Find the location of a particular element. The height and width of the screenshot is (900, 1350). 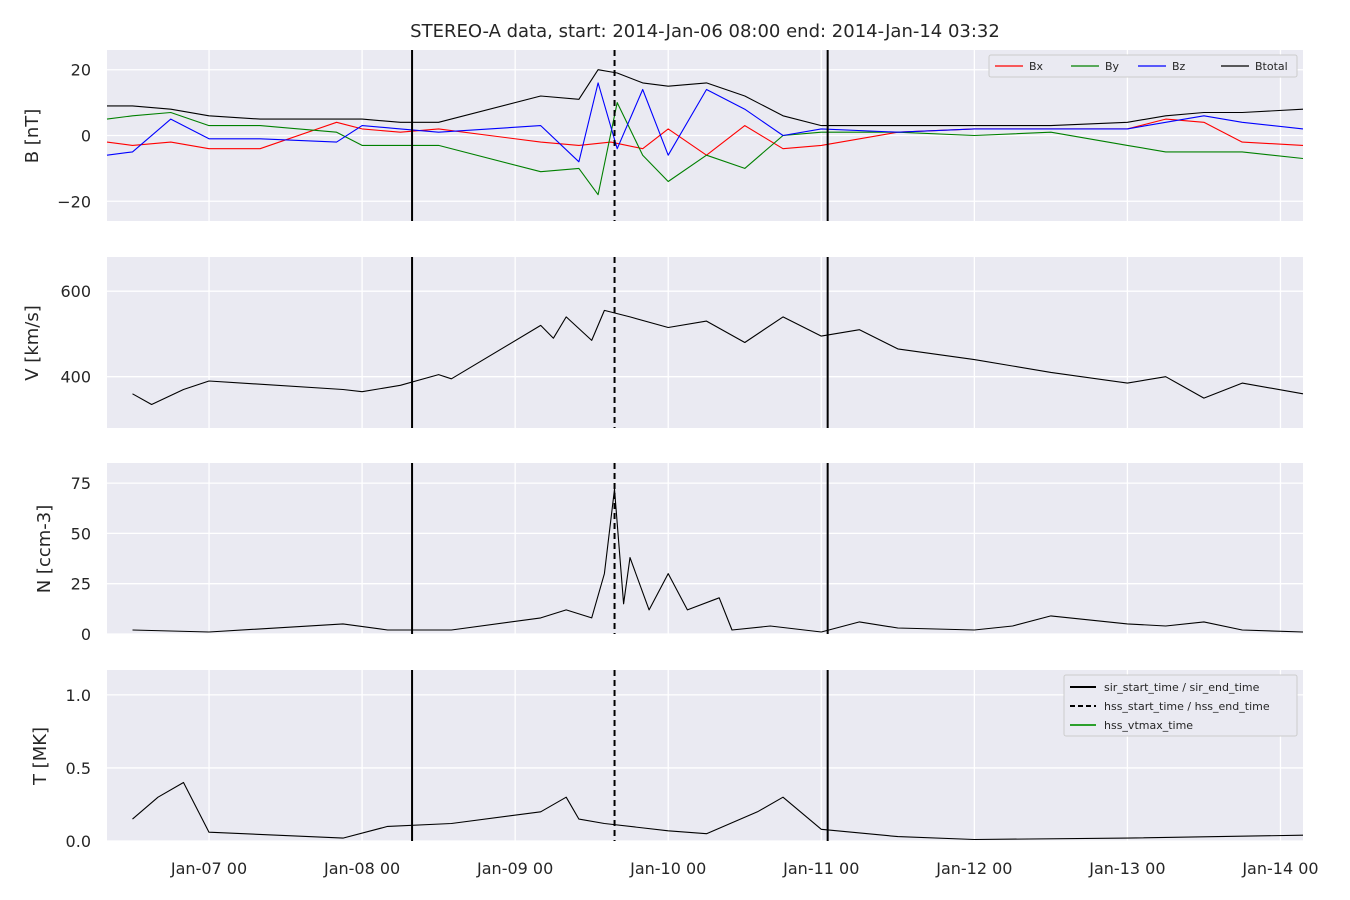

x-tick-label: Jan-11 00 is located at coordinates (820, 868).